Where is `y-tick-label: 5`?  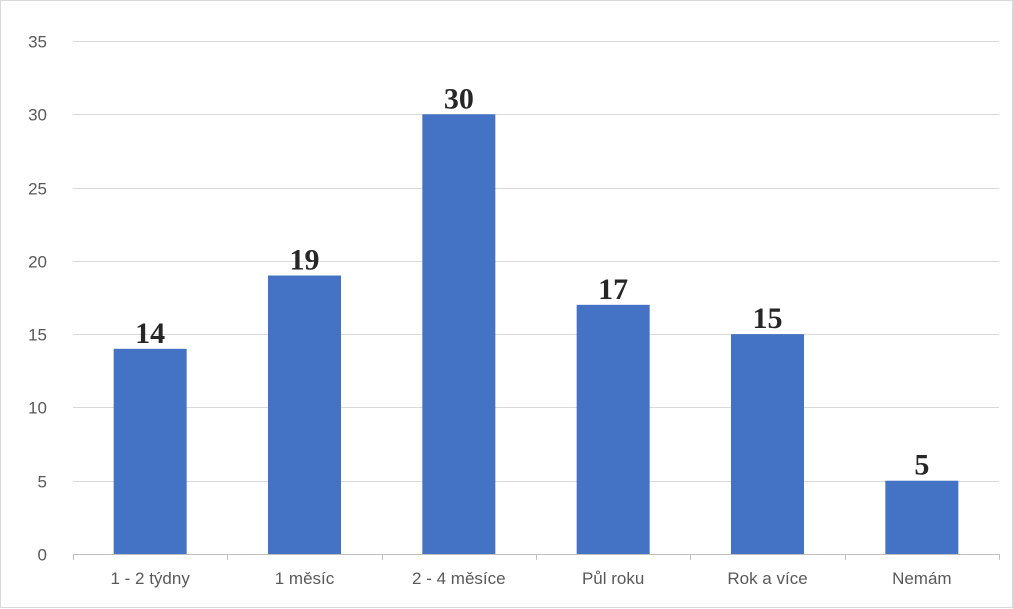
y-tick-label: 5 is located at coordinates (42, 482).